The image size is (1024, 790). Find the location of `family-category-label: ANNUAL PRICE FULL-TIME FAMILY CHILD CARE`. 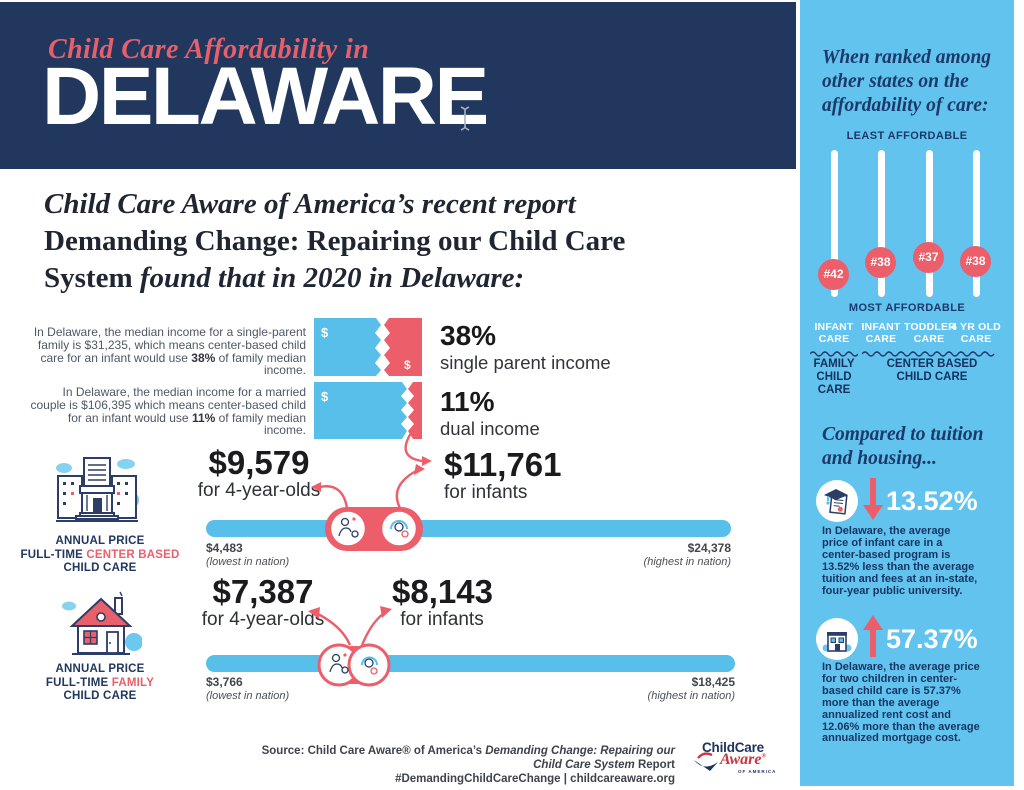

family-category-label: ANNUAL PRICE FULL-TIME FAMILY CHILD CARE is located at coordinates (100, 683).